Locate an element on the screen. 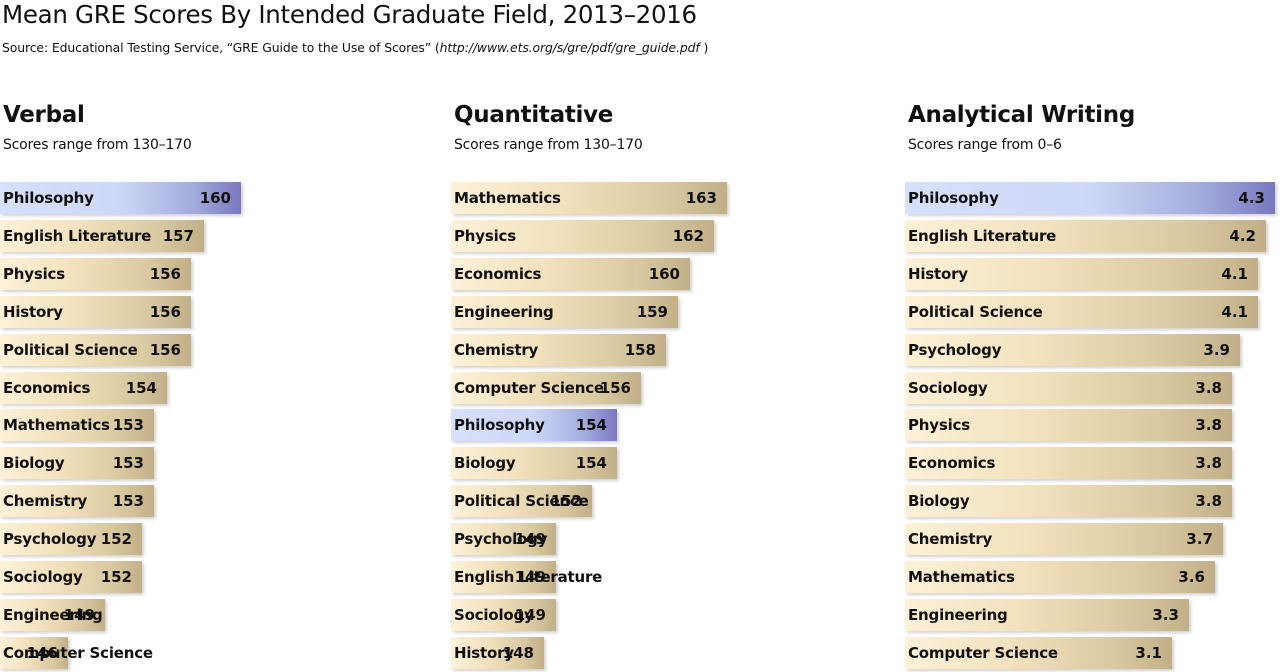 The width and height of the screenshot is (1280, 672). bar-engineering: Engineering 159 is located at coordinates (564, 311).